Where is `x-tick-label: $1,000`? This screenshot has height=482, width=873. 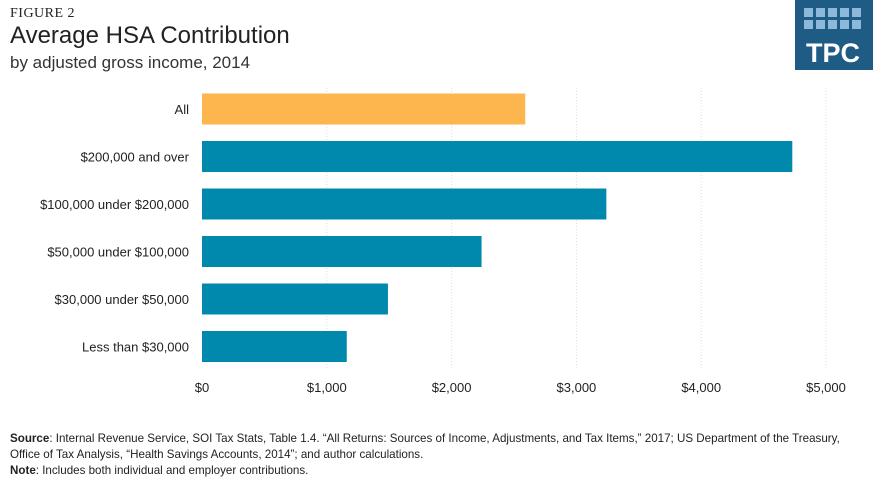
x-tick-label: $1,000 is located at coordinates (327, 387).